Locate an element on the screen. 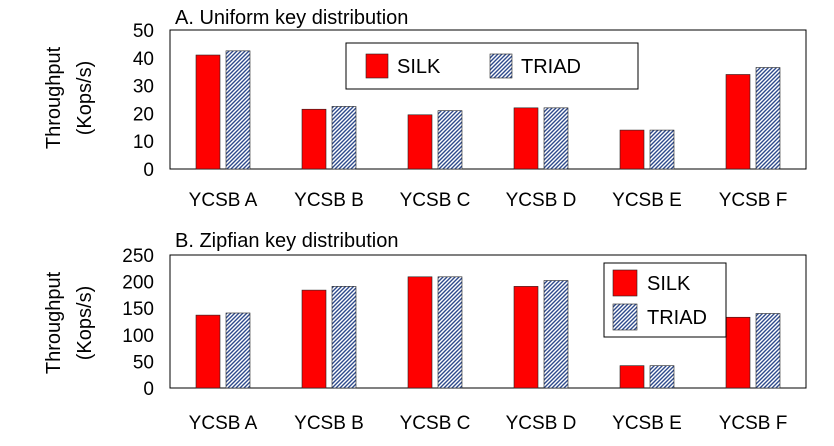 The width and height of the screenshot is (834, 446). y-tick-label: 20 is located at coordinates (143, 114).